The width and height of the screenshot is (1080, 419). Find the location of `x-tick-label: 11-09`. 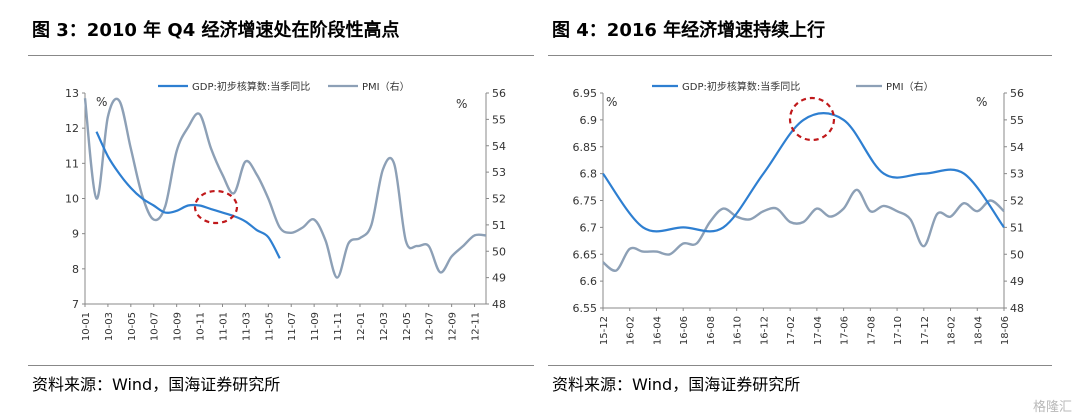

x-tick-label: 11-09 is located at coordinates (315, 326).